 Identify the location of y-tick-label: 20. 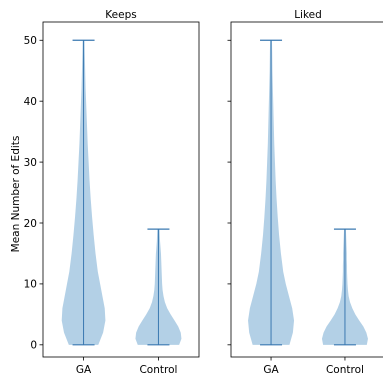
(30, 224).